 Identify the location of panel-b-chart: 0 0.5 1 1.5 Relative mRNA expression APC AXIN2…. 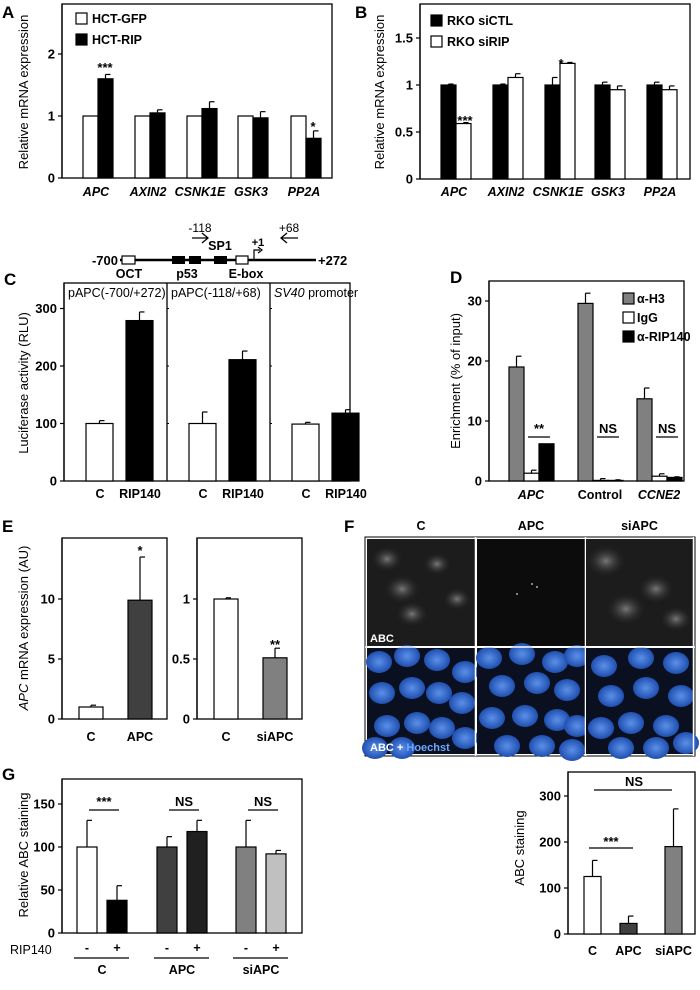
(531, 101).